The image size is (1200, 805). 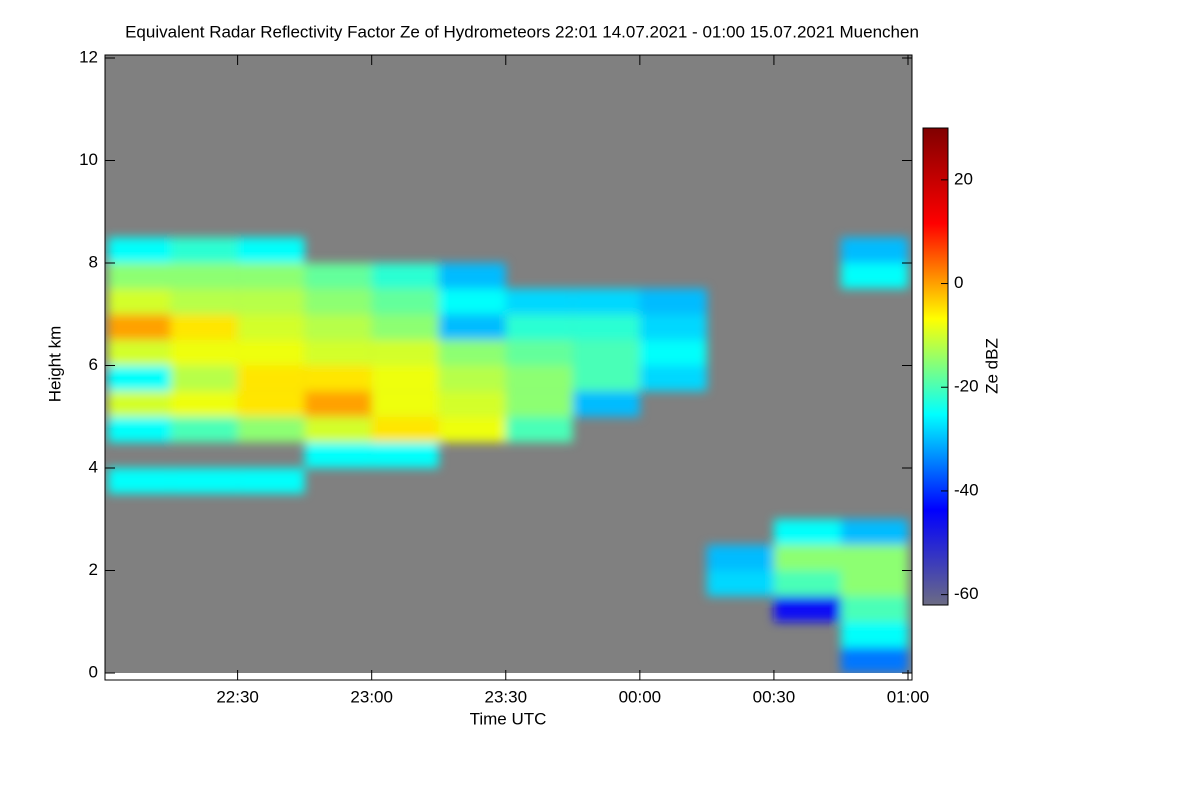 What do you see at coordinates (640, 696) in the screenshot?
I see `x-tick-label: 00:00` at bounding box center [640, 696].